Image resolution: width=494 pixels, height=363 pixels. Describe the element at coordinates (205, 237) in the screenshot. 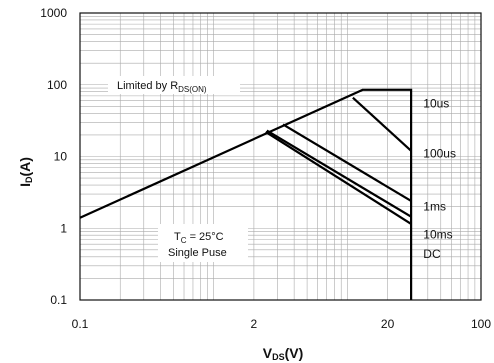

I see `tc-value: = 25°C` at that location.